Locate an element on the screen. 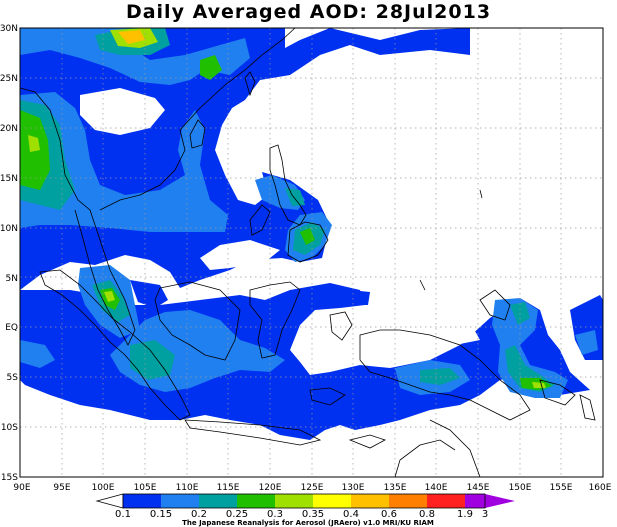 The height and width of the screenshot is (527, 617). colorbar-label: 0.6 is located at coordinates (389, 514).